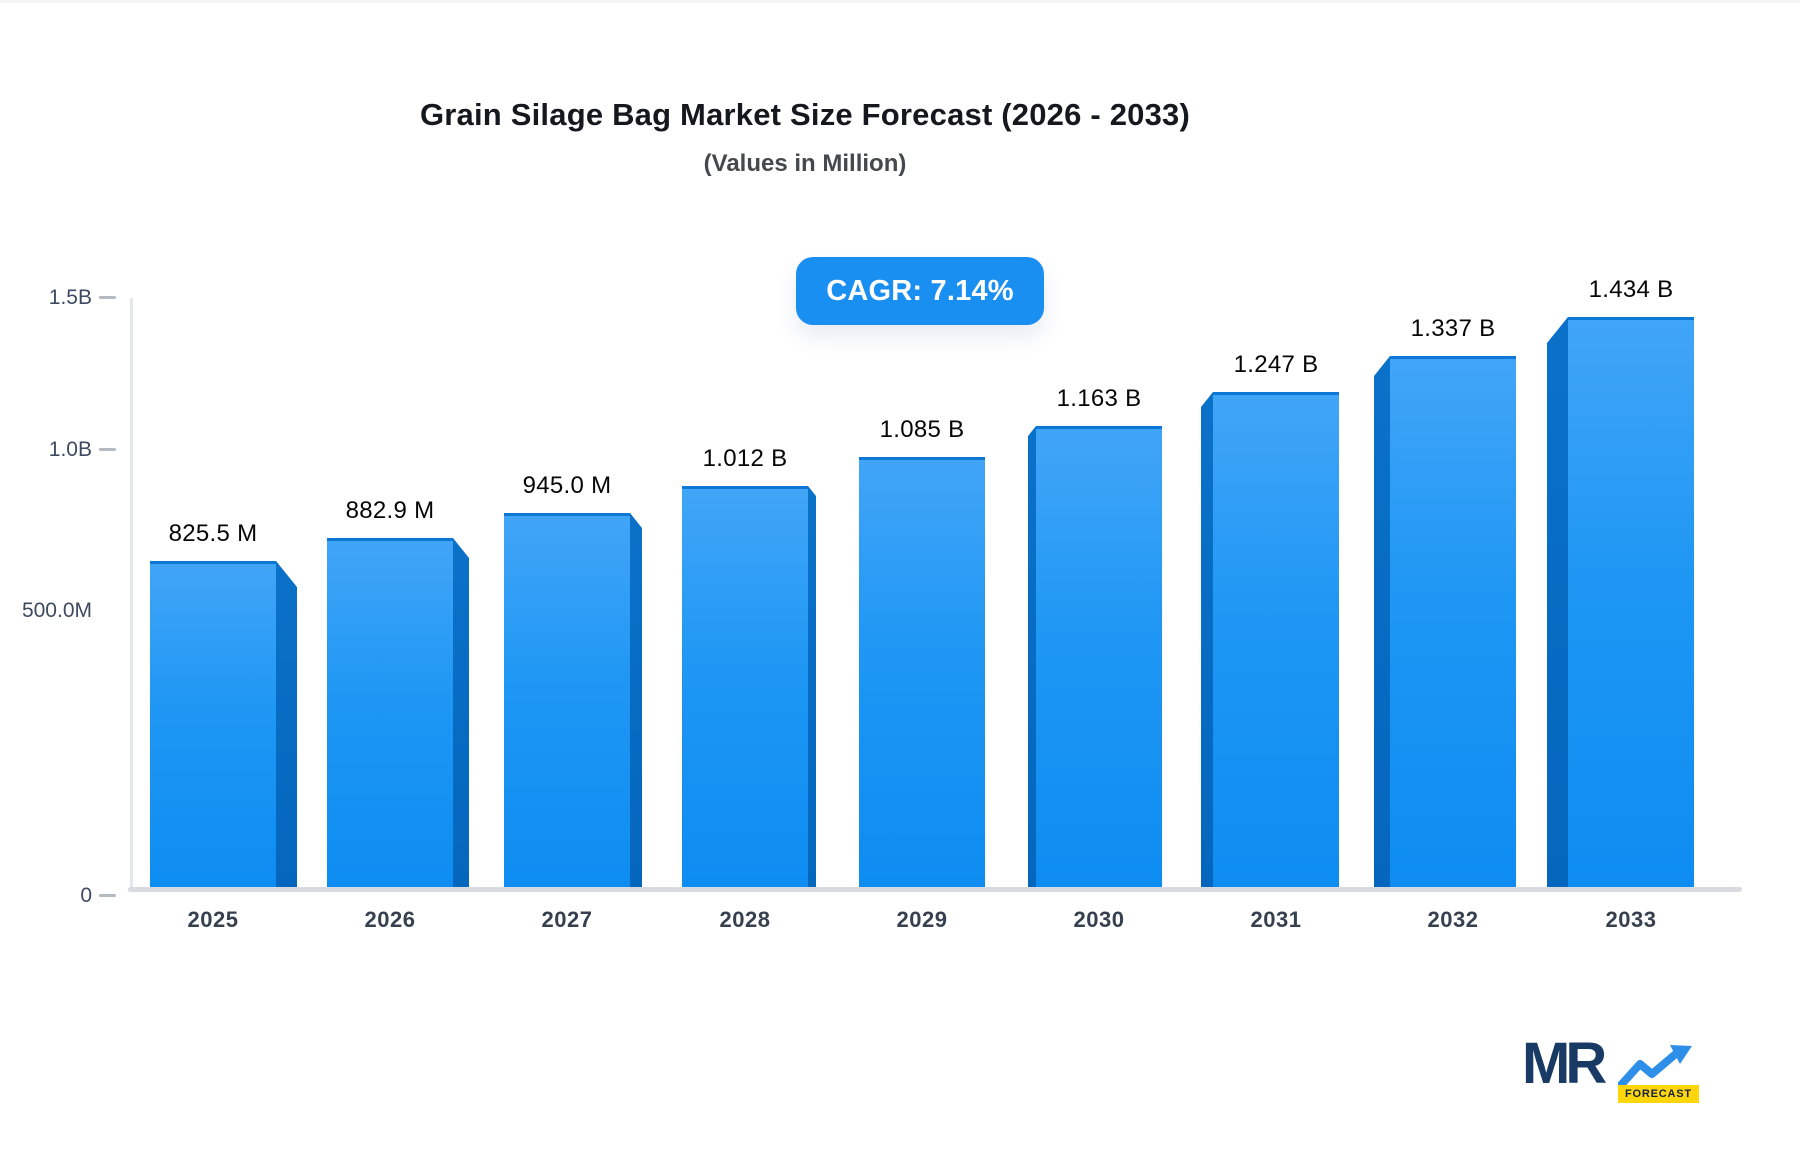 This screenshot has height=1159, width=1800. I want to click on bar-value-label-2027: 945.0 M, so click(567, 485).